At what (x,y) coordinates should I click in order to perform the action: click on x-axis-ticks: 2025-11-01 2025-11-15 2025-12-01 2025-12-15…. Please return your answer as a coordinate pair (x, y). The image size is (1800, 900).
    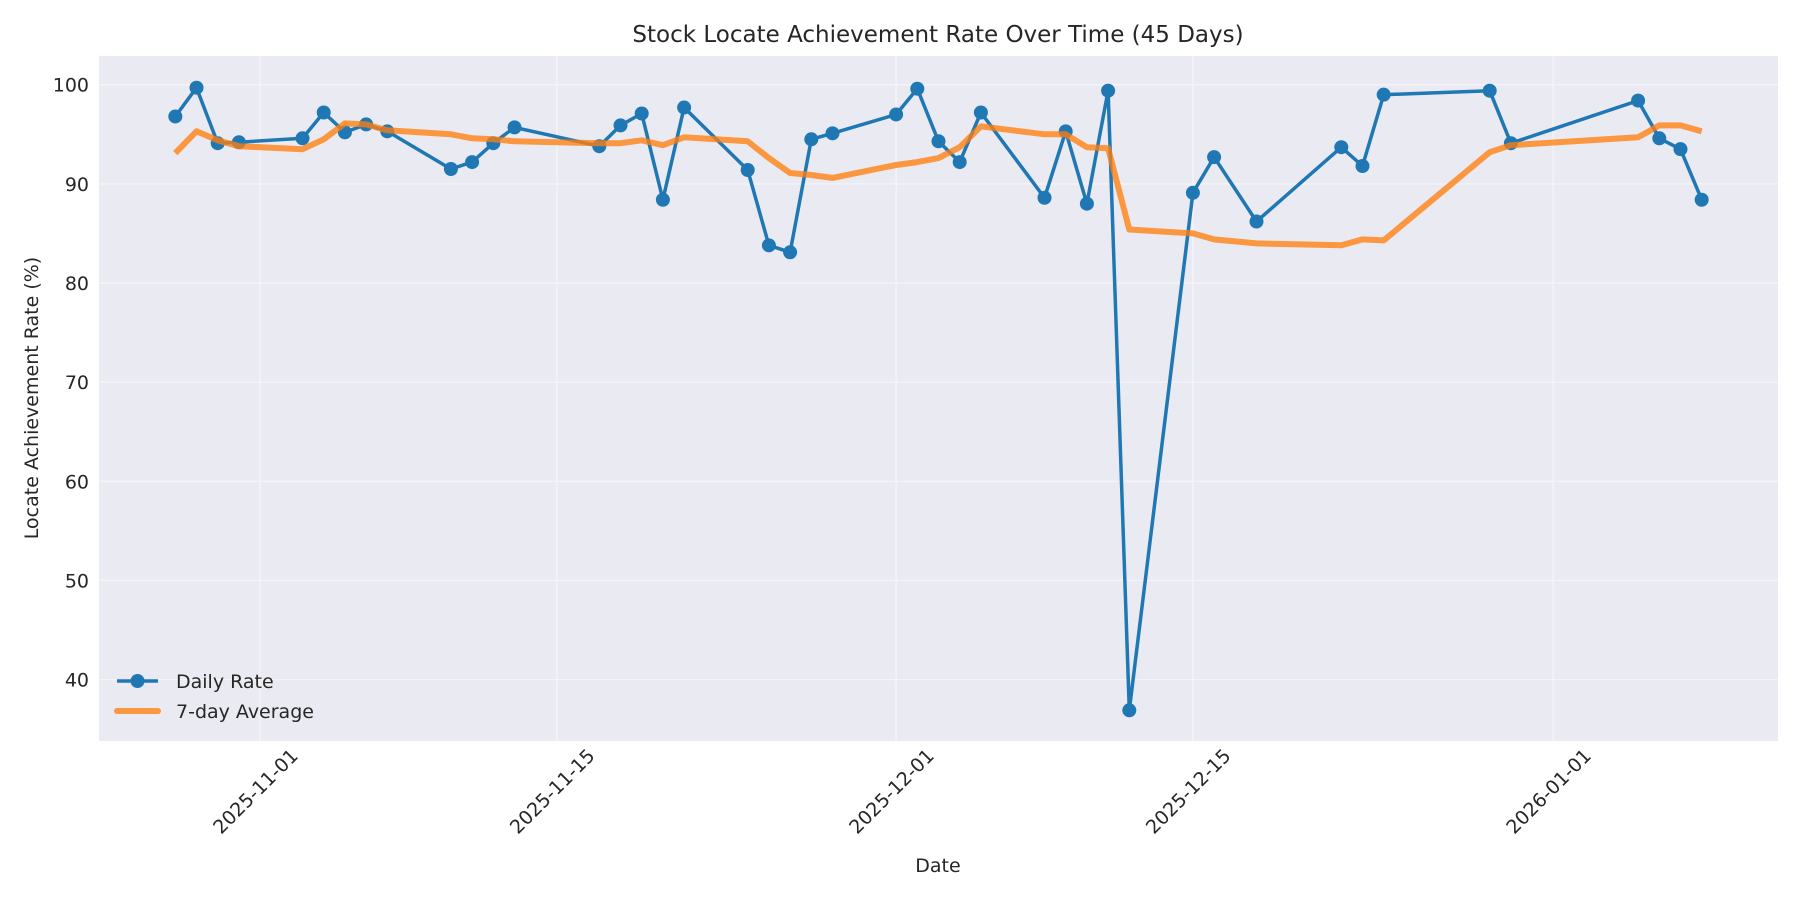
    Looking at the image, I should click on (902, 792).